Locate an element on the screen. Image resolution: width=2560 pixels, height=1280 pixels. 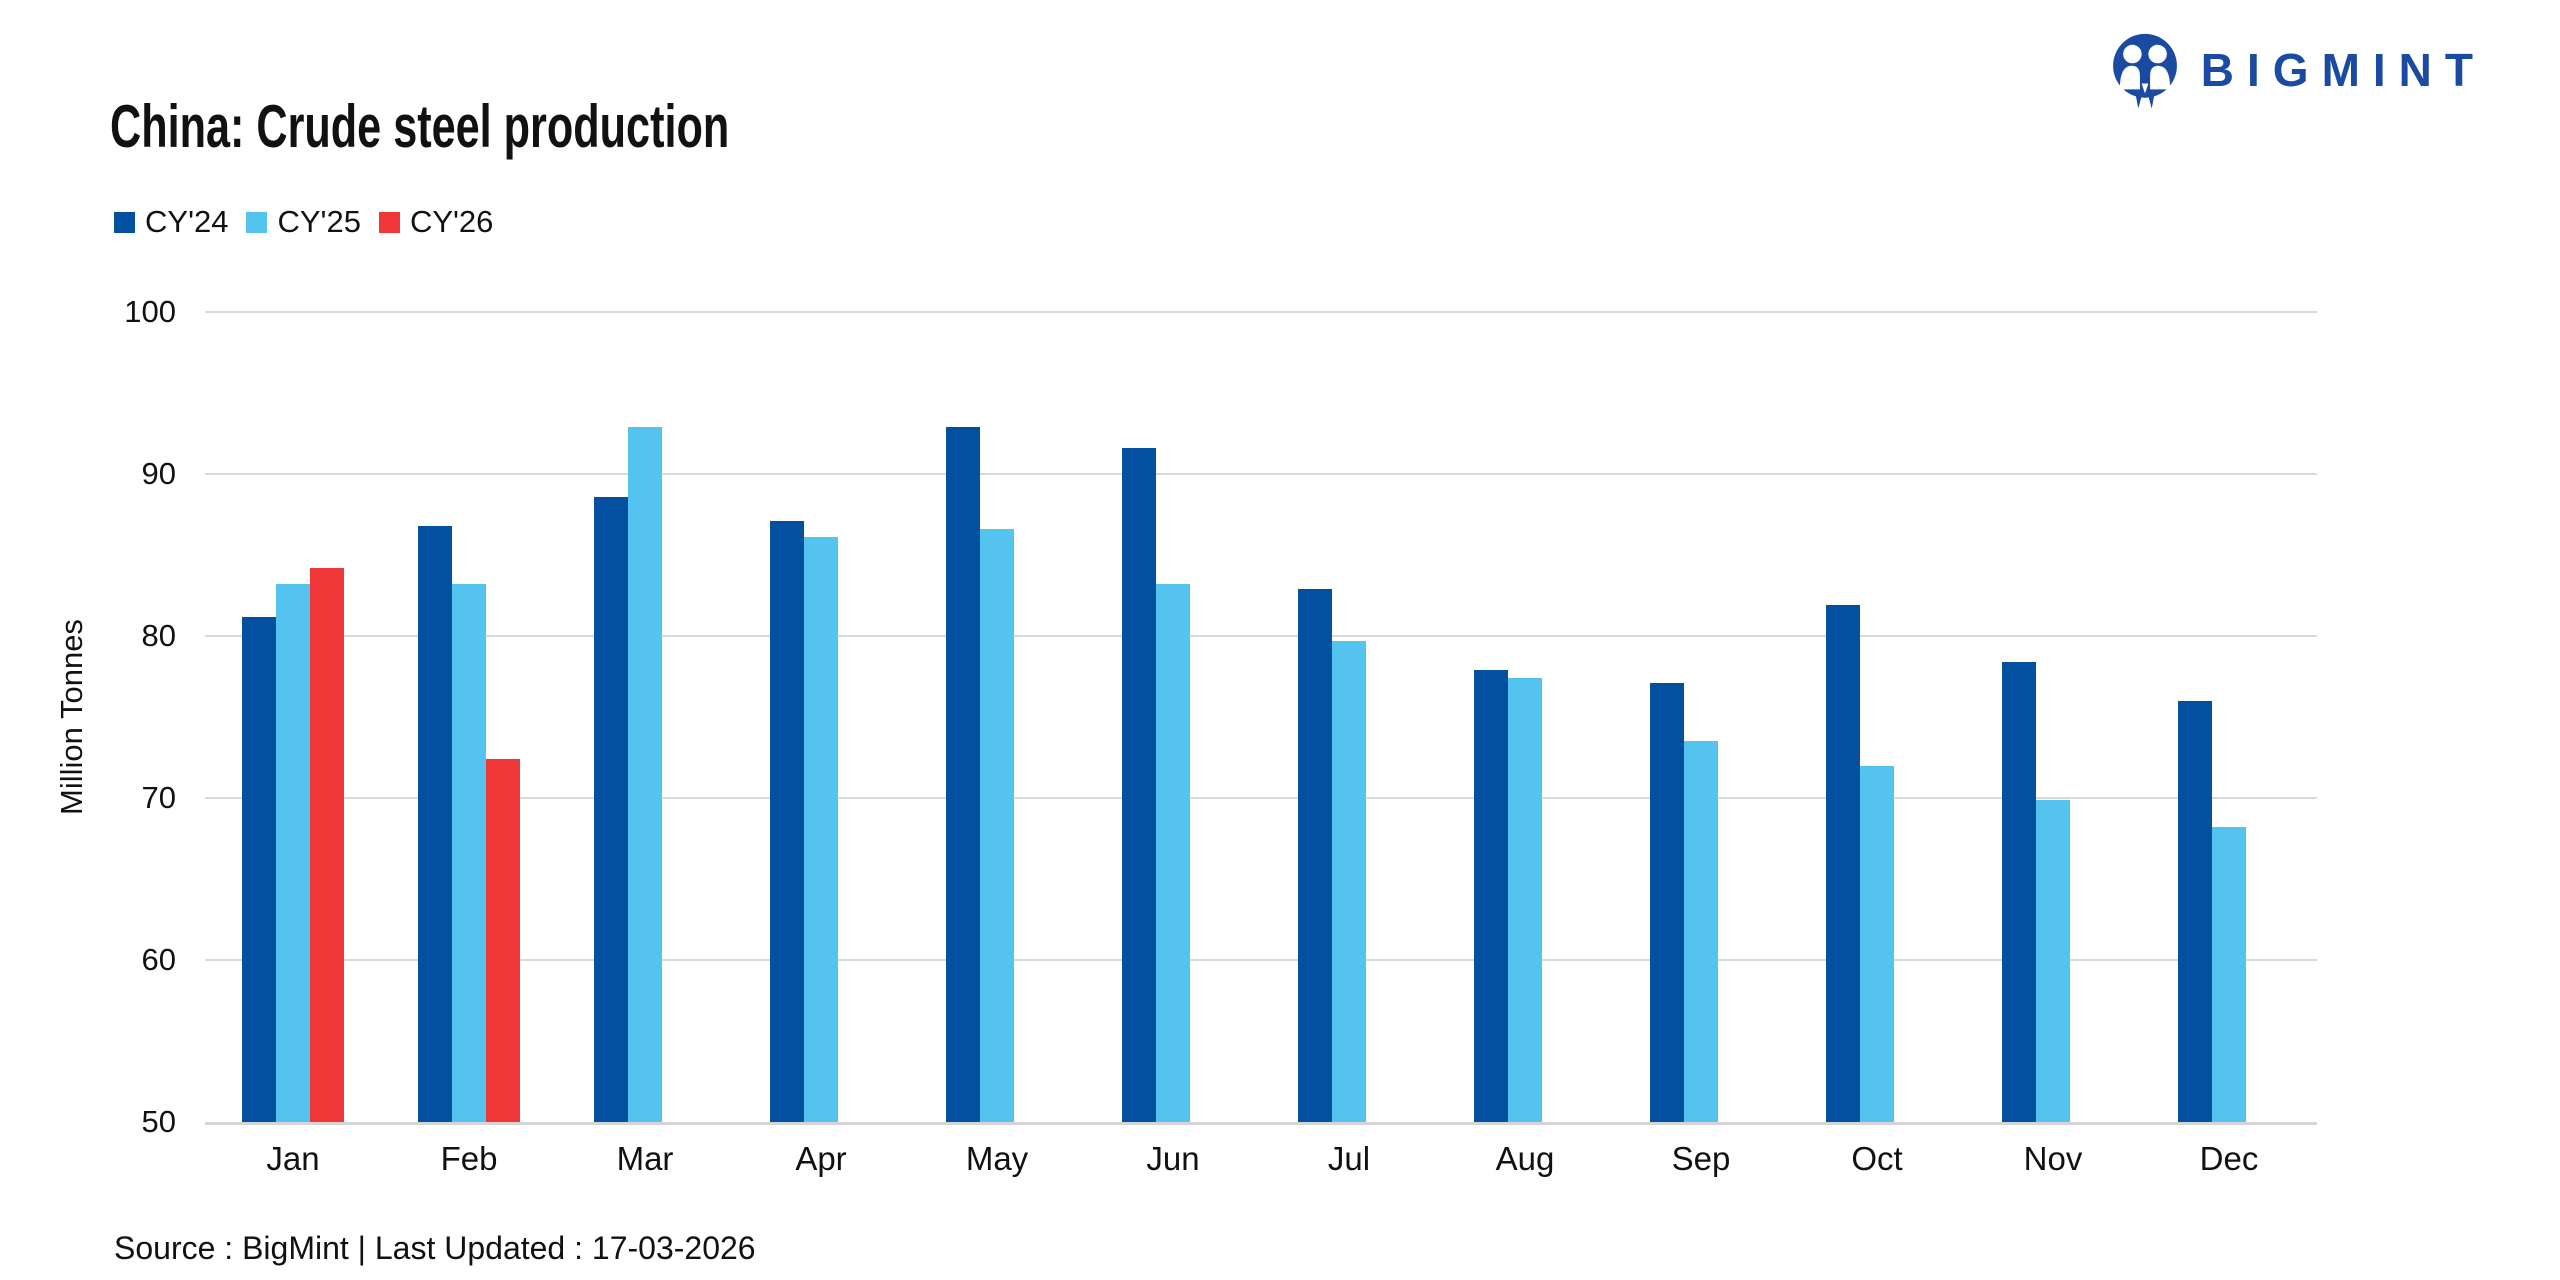
bar-cy25-feb is located at coordinates (469, 853).